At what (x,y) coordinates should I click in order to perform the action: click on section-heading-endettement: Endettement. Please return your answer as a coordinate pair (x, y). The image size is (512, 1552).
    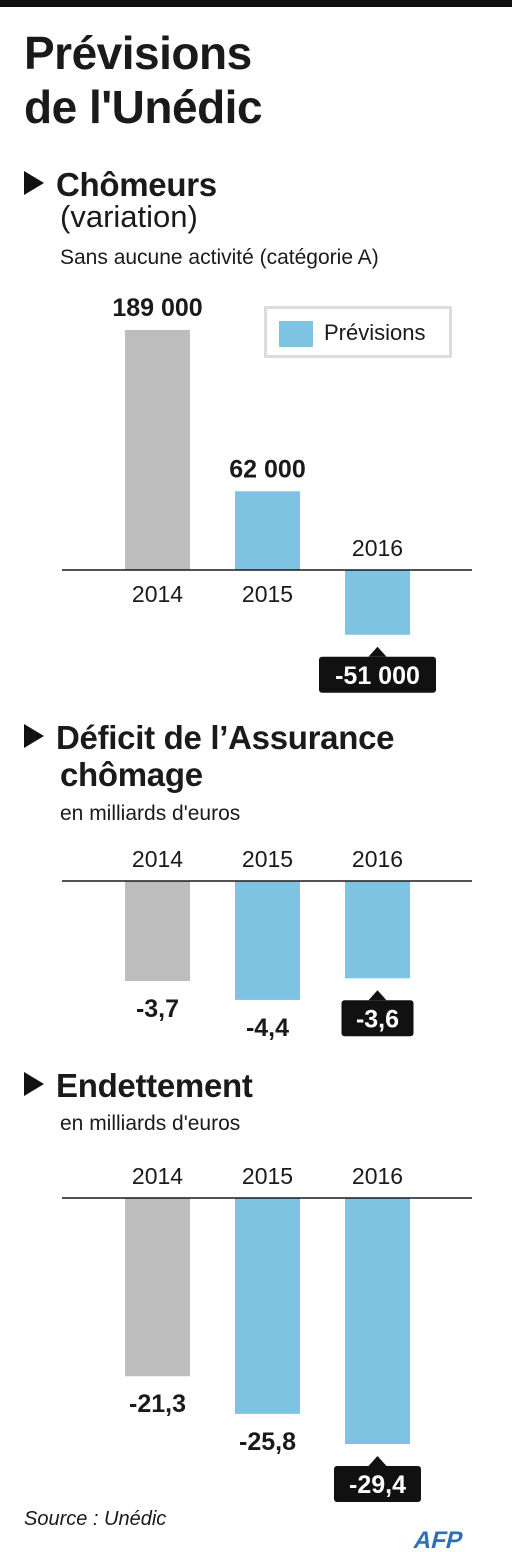
    Looking at the image, I should click on (138, 1085).